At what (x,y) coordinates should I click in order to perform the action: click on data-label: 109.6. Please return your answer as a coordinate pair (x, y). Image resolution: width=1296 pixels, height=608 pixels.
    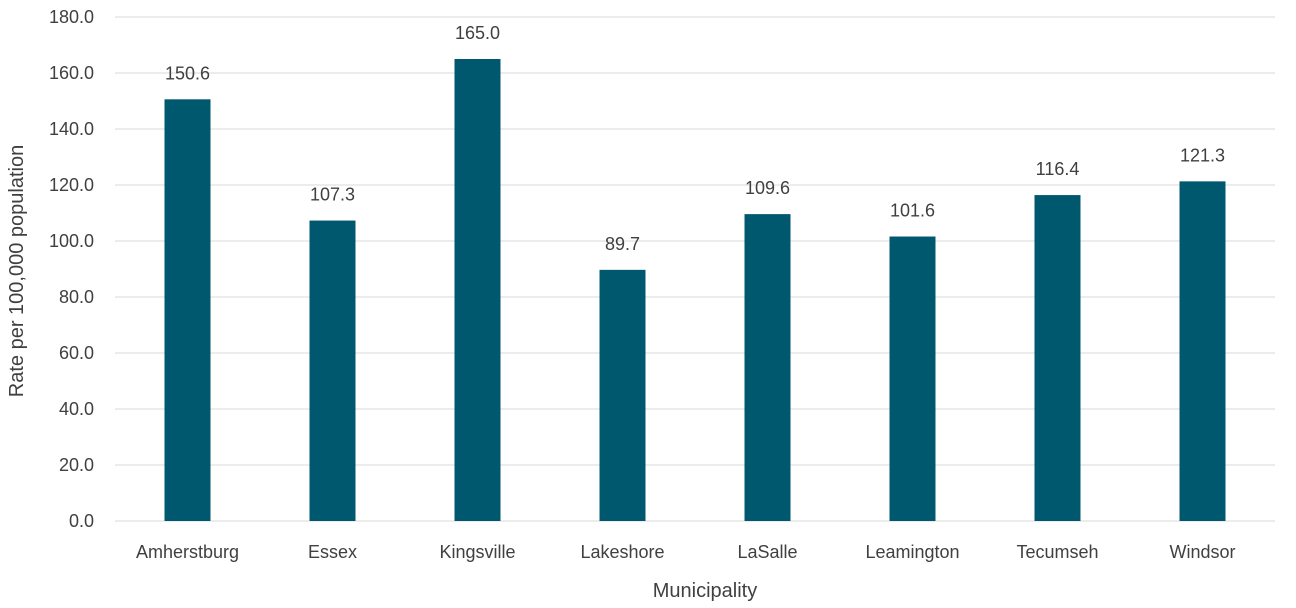
    Looking at the image, I should click on (767, 188).